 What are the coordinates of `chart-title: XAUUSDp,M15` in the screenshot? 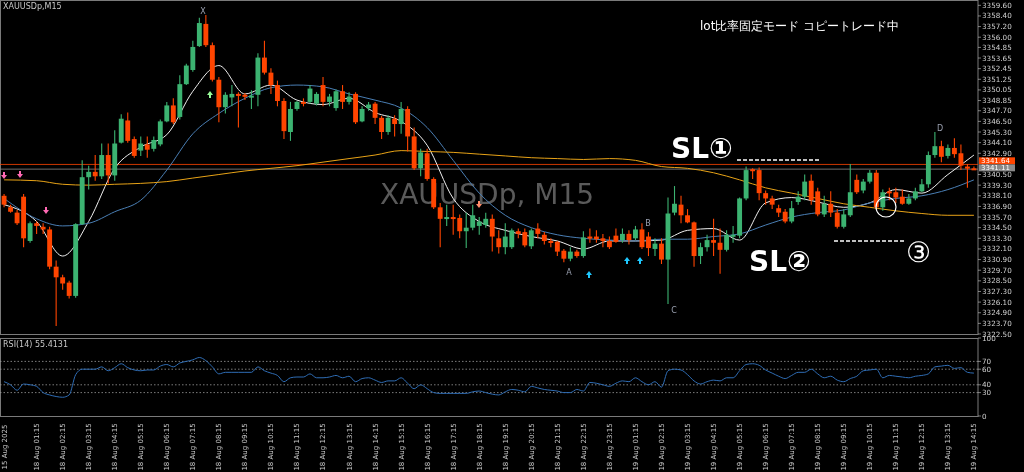 It's located at (32, 6).